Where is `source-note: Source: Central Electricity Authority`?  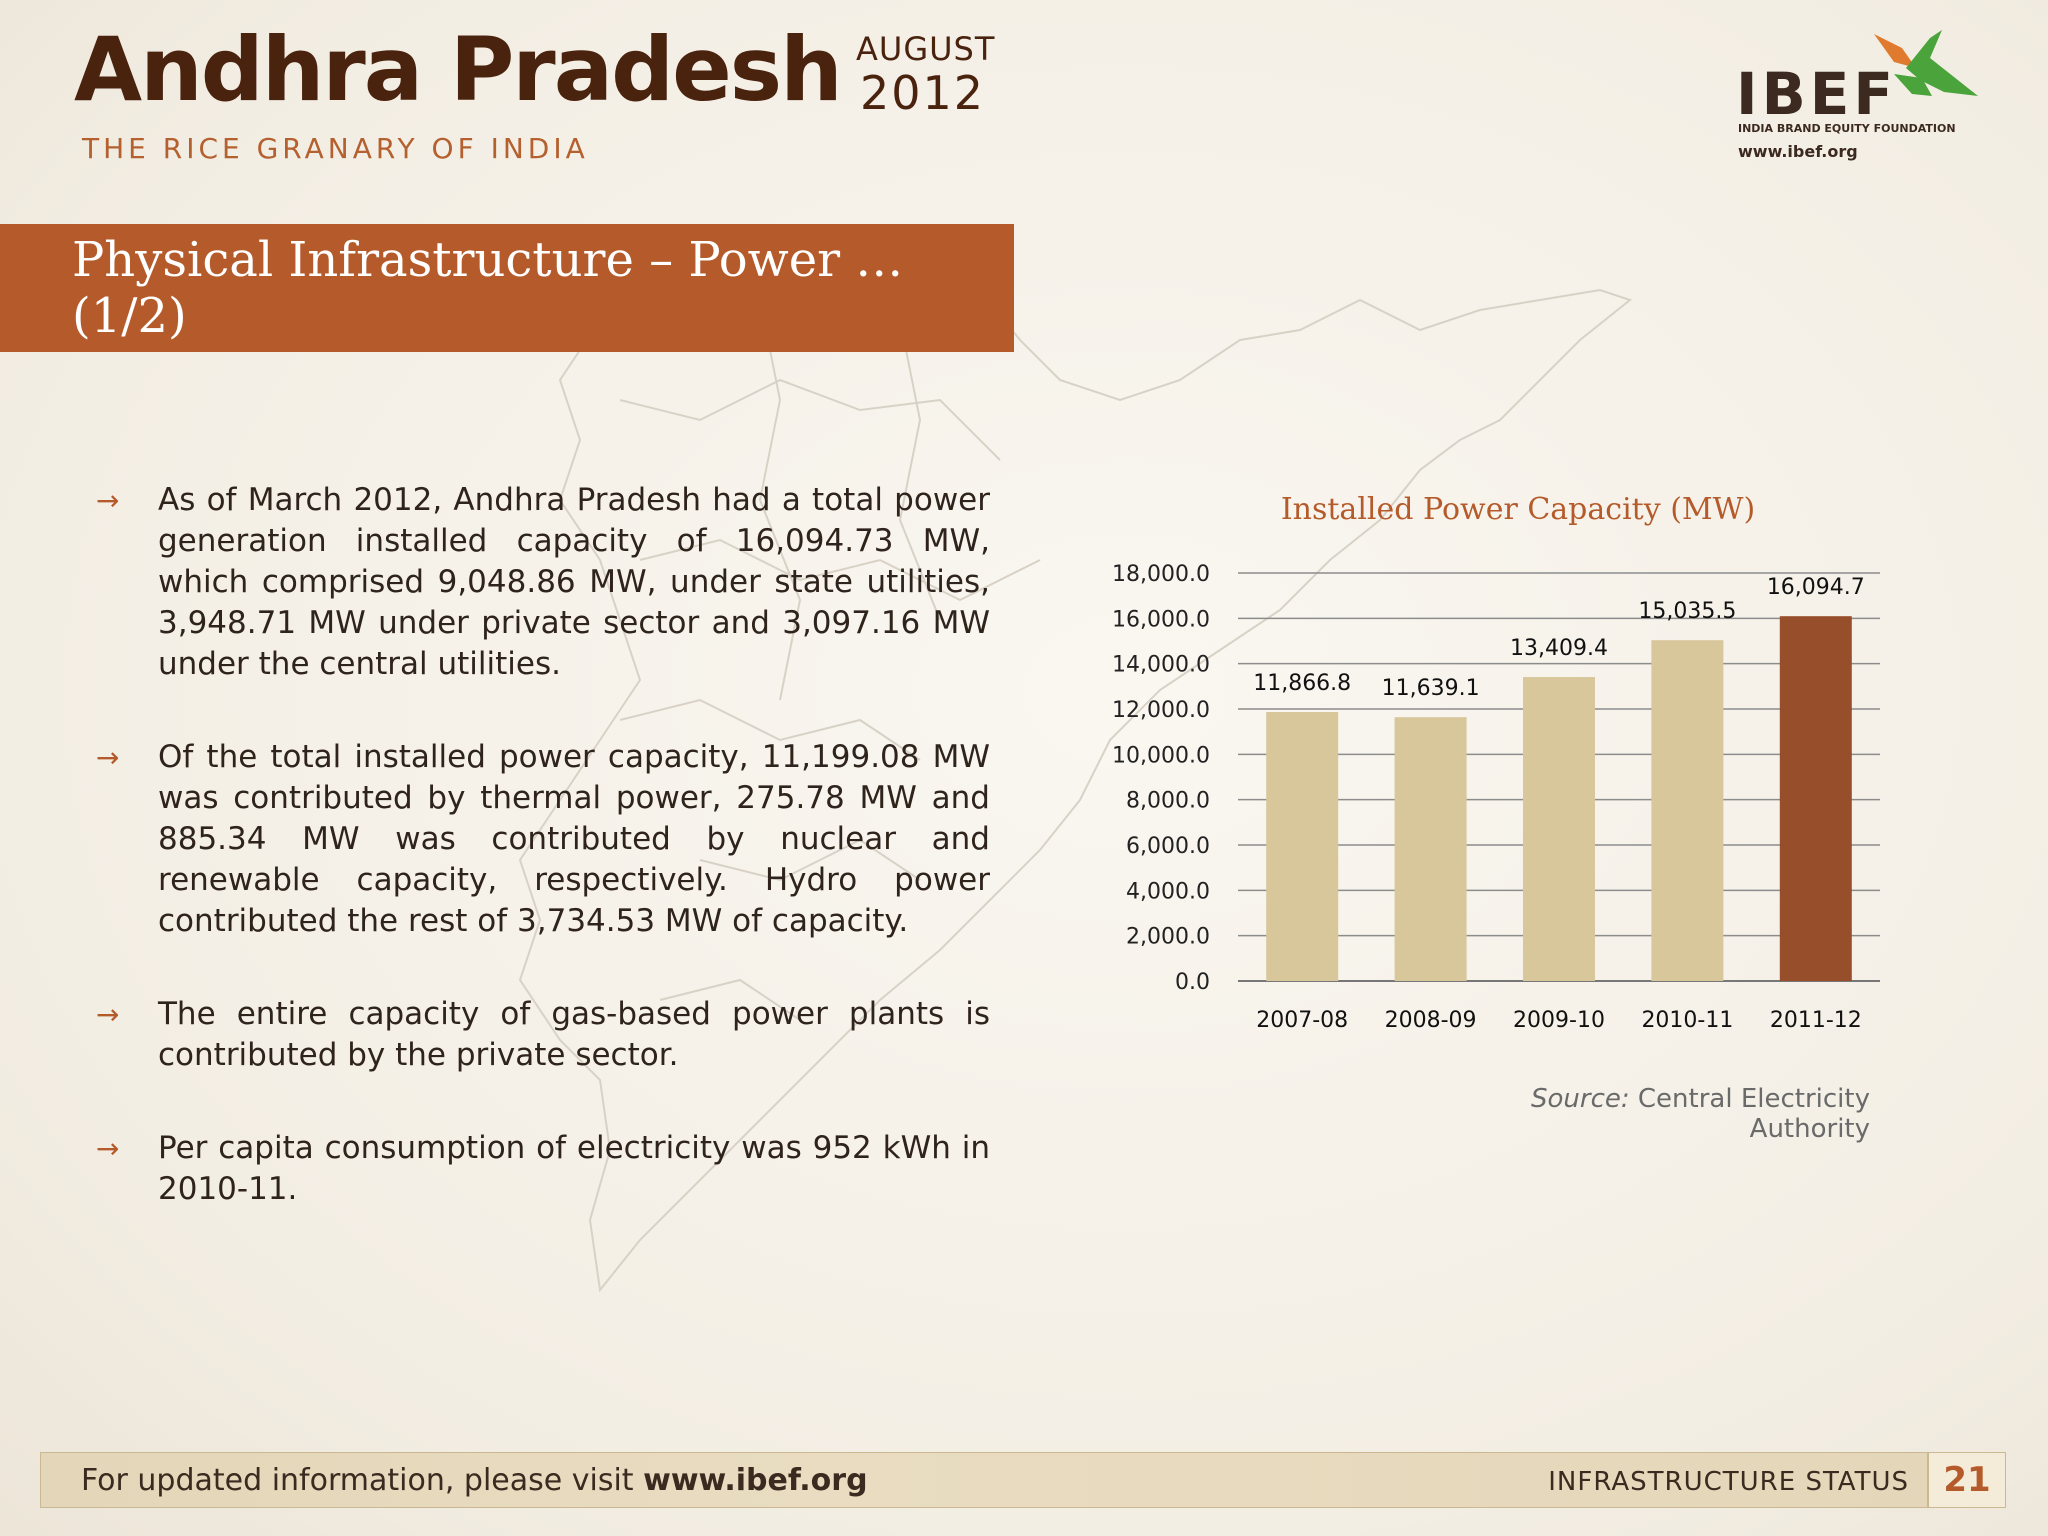 source-note: Source: Central Electricity Authority is located at coordinates (1645, 1114).